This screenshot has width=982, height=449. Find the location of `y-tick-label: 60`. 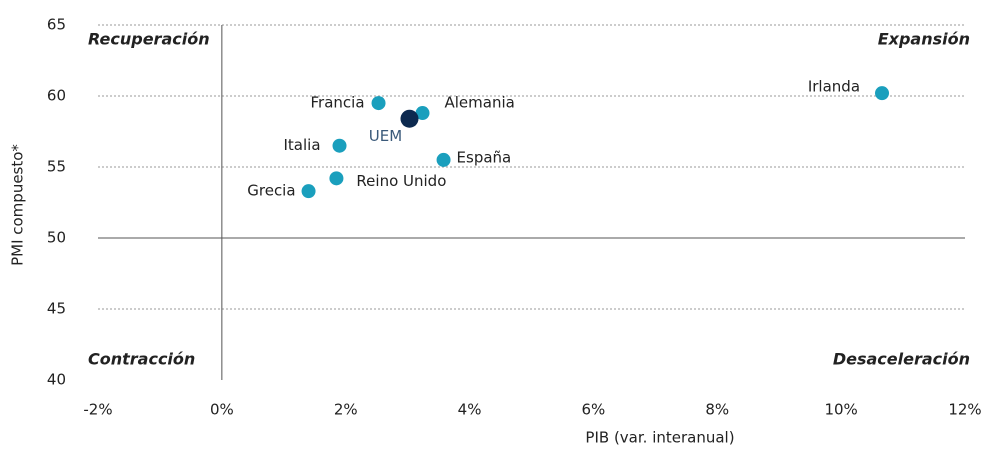

y-tick-label: 60 is located at coordinates (56, 96).